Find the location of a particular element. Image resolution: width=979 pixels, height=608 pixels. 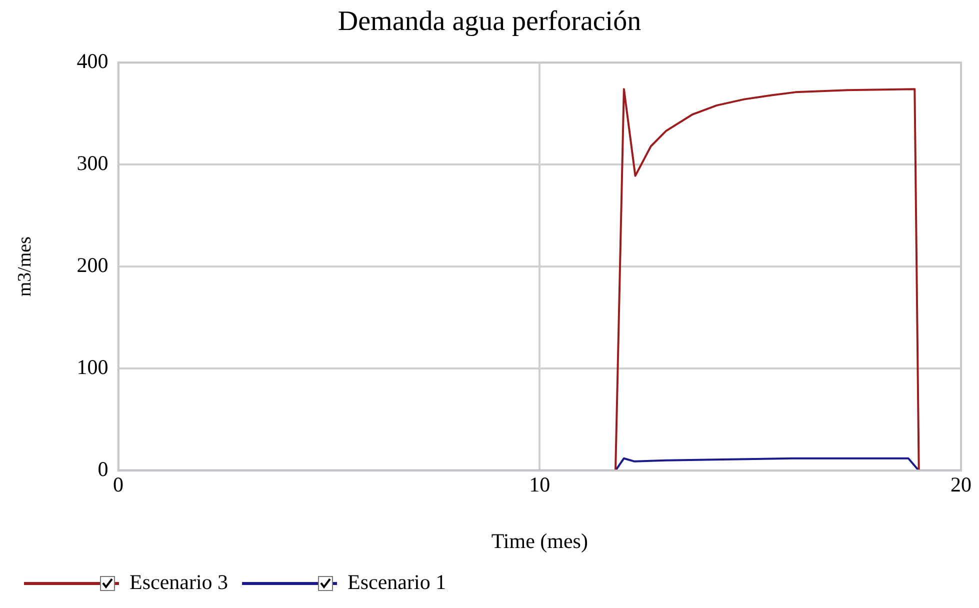

x-tick-label: 20 is located at coordinates (961, 484).